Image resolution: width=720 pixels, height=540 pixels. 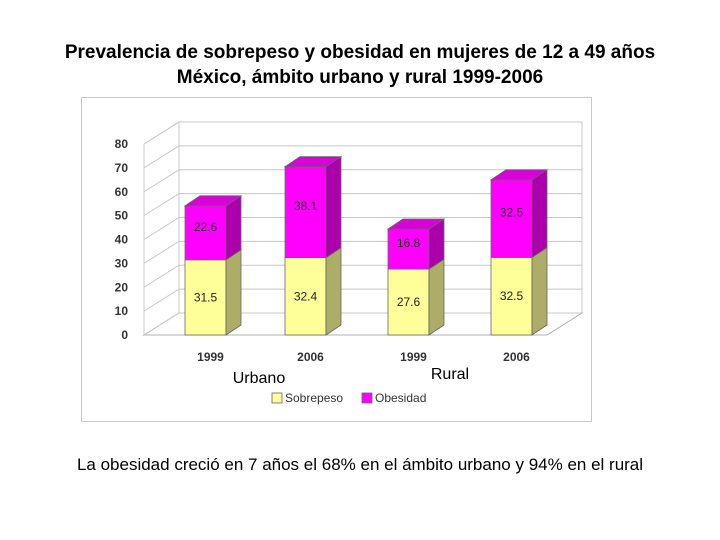 What do you see at coordinates (206, 227) in the screenshot?
I see `data-label-obesidad: 22.6` at bounding box center [206, 227].